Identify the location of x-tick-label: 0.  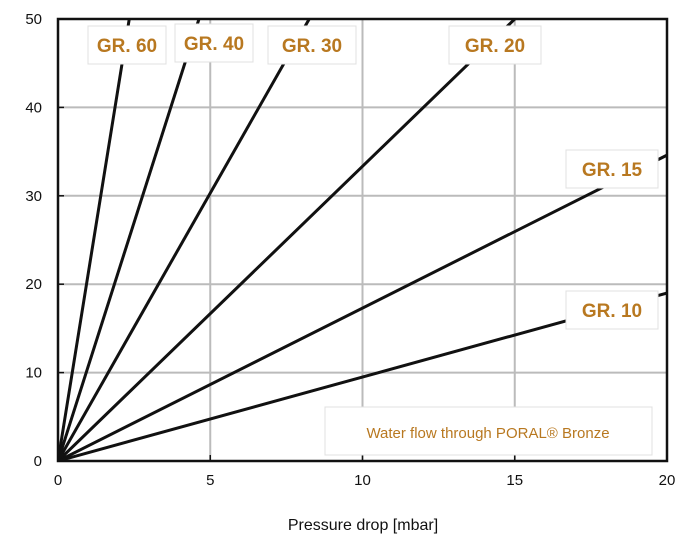
(58, 480).